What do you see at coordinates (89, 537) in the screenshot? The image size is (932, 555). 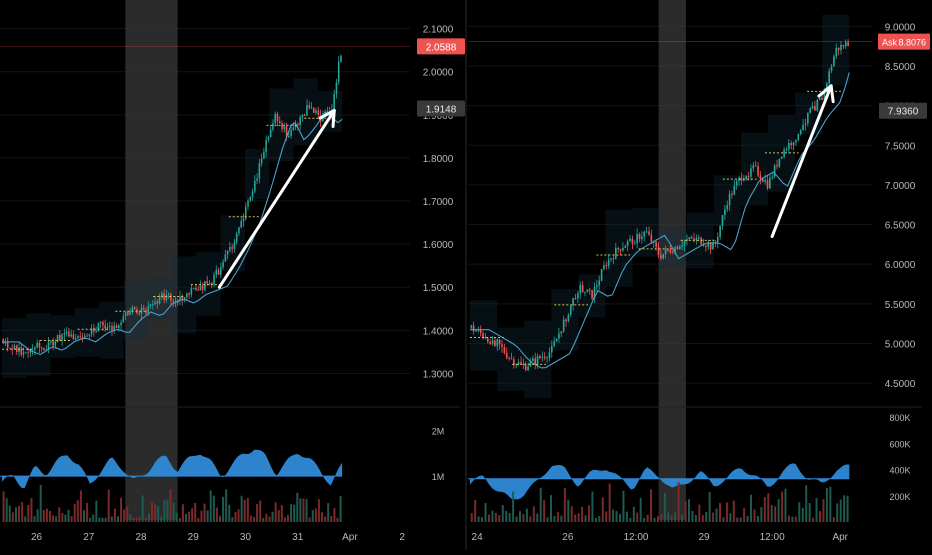 I see `left-xtick-1: 27` at bounding box center [89, 537].